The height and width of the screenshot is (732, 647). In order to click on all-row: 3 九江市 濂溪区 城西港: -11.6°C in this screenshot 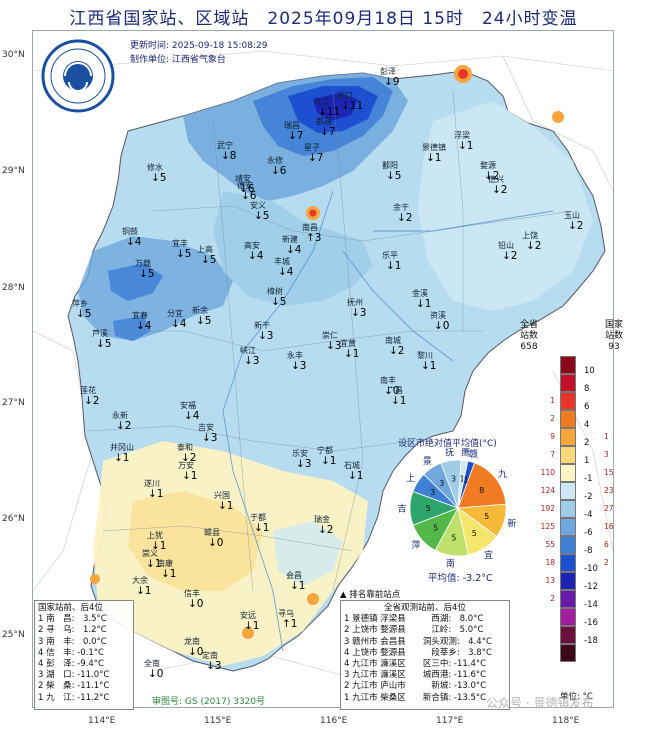, I will do `click(415, 675)`.